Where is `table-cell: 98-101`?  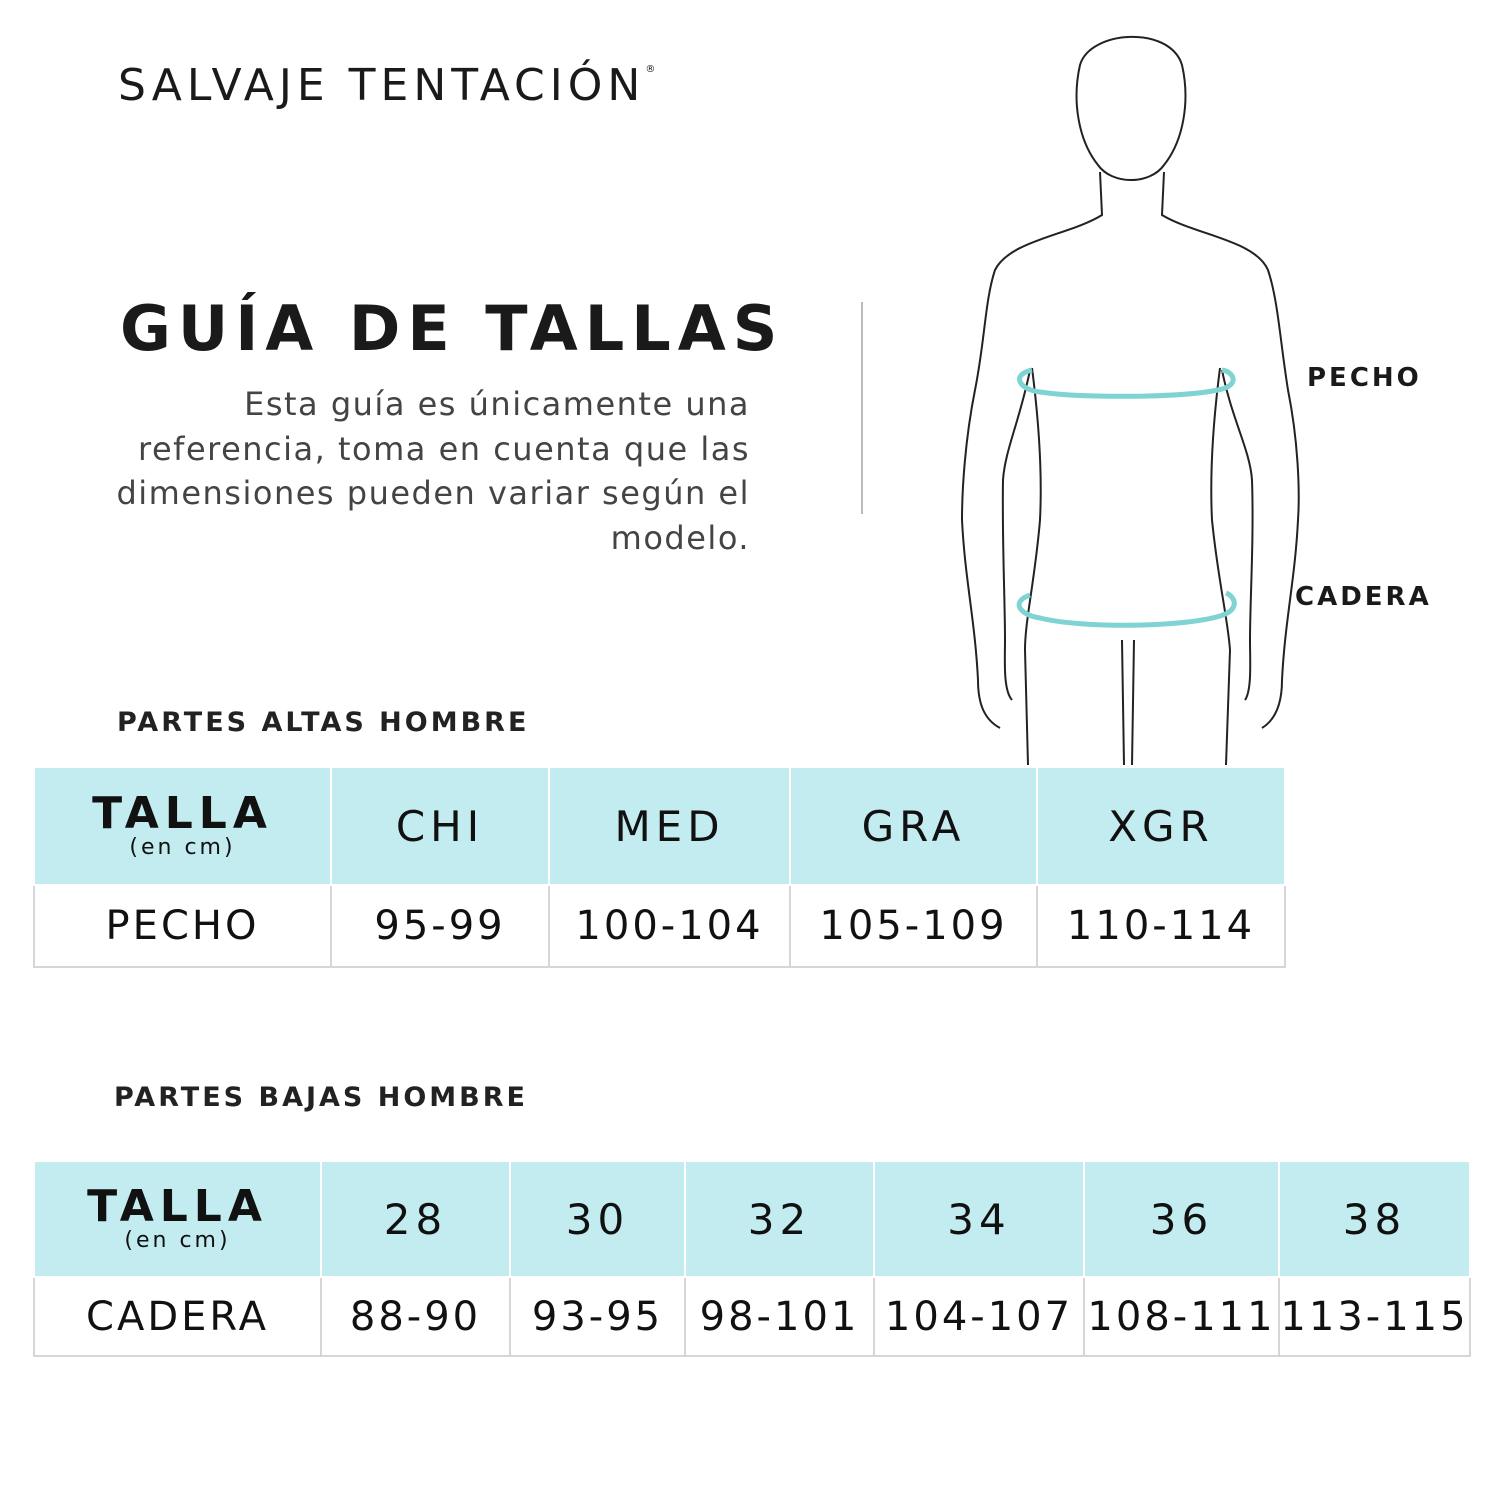 table-cell: 98-101 is located at coordinates (779, 1316).